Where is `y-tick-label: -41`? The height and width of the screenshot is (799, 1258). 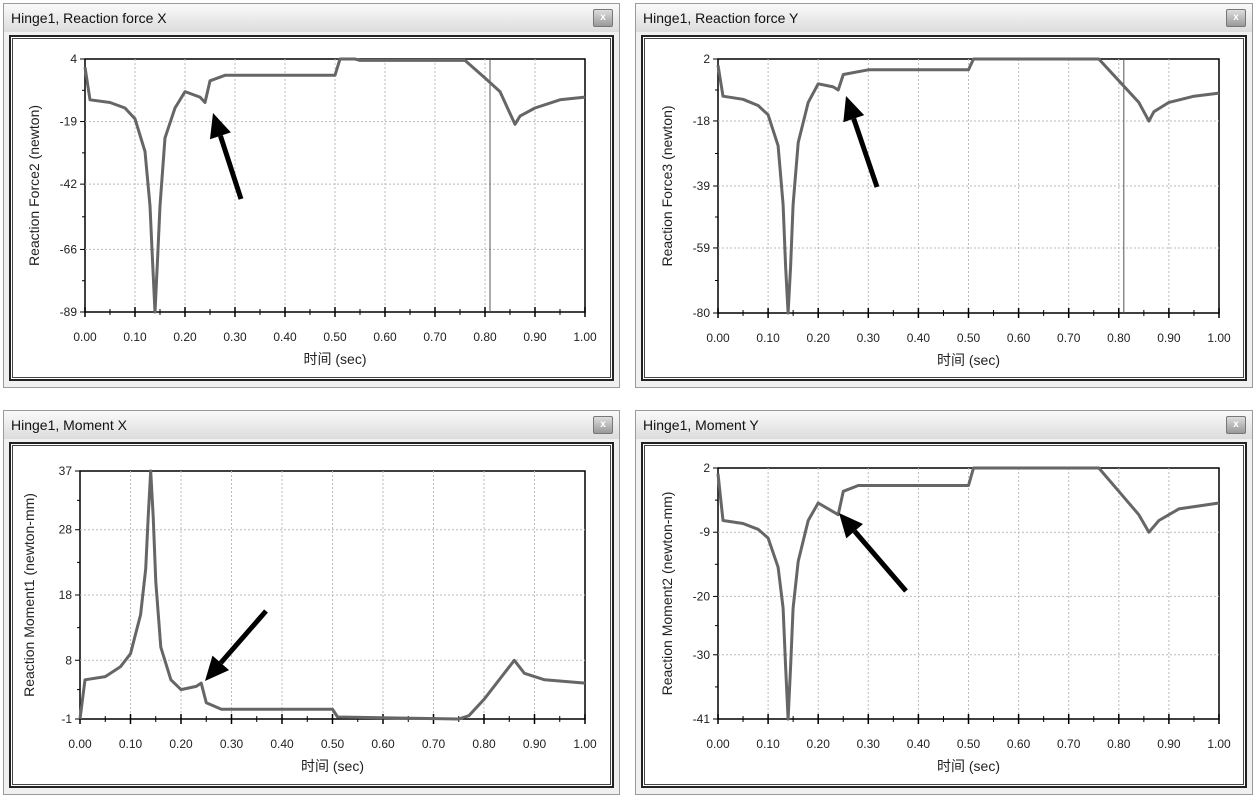 y-tick-label: -41 is located at coordinates (702, 719).